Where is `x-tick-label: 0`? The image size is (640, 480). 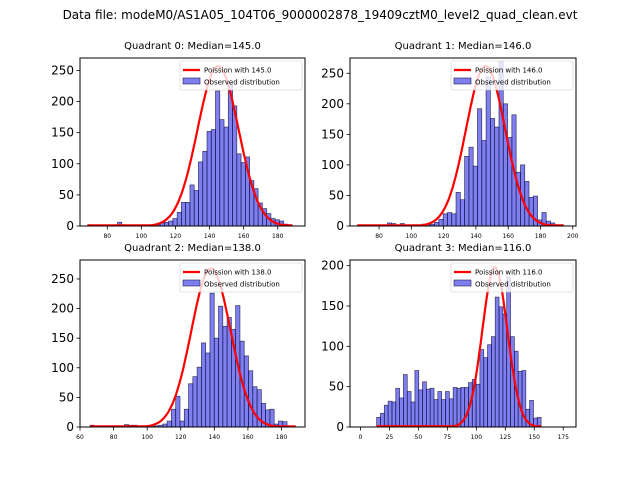
x-tick-label: 0 is located at coordinates (361, 437).